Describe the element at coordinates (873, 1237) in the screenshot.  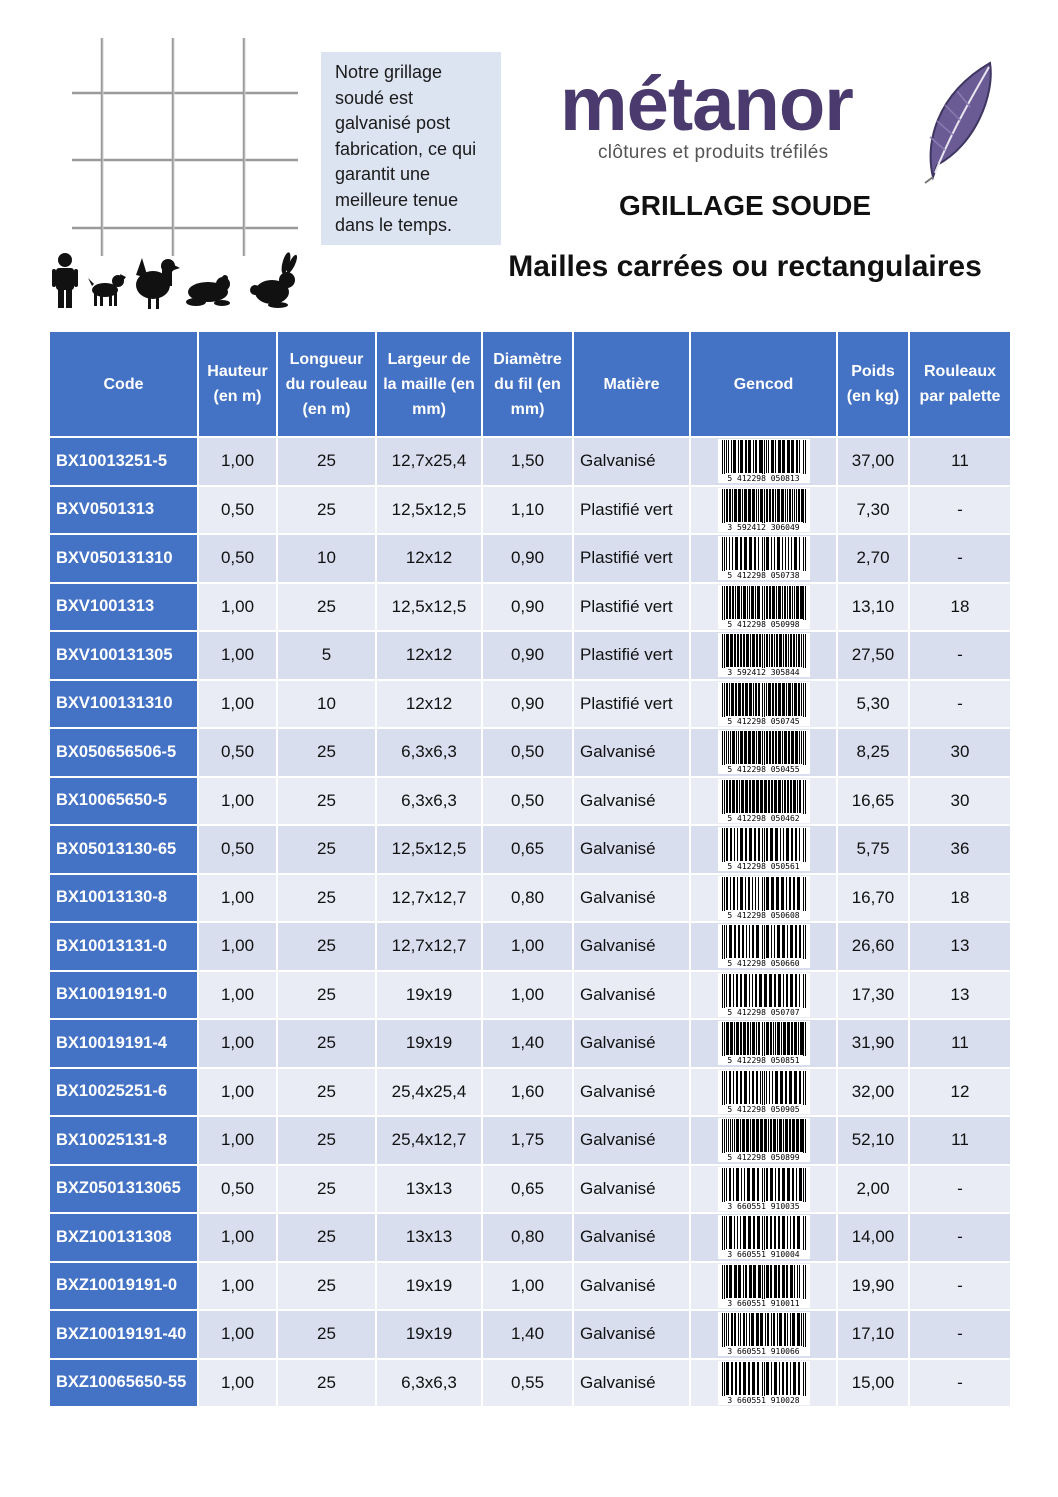
I see `poids-cell: 14,00` at that location.